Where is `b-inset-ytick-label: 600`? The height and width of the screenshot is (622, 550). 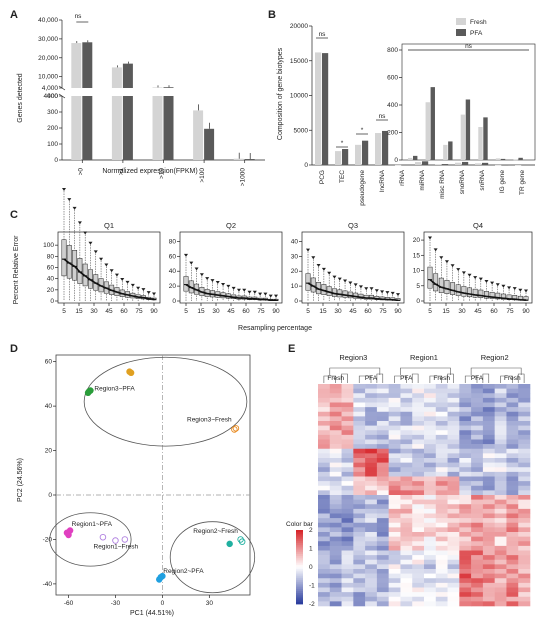
b-inset-ytick-label: 600 is located at coordinates (392, 78).